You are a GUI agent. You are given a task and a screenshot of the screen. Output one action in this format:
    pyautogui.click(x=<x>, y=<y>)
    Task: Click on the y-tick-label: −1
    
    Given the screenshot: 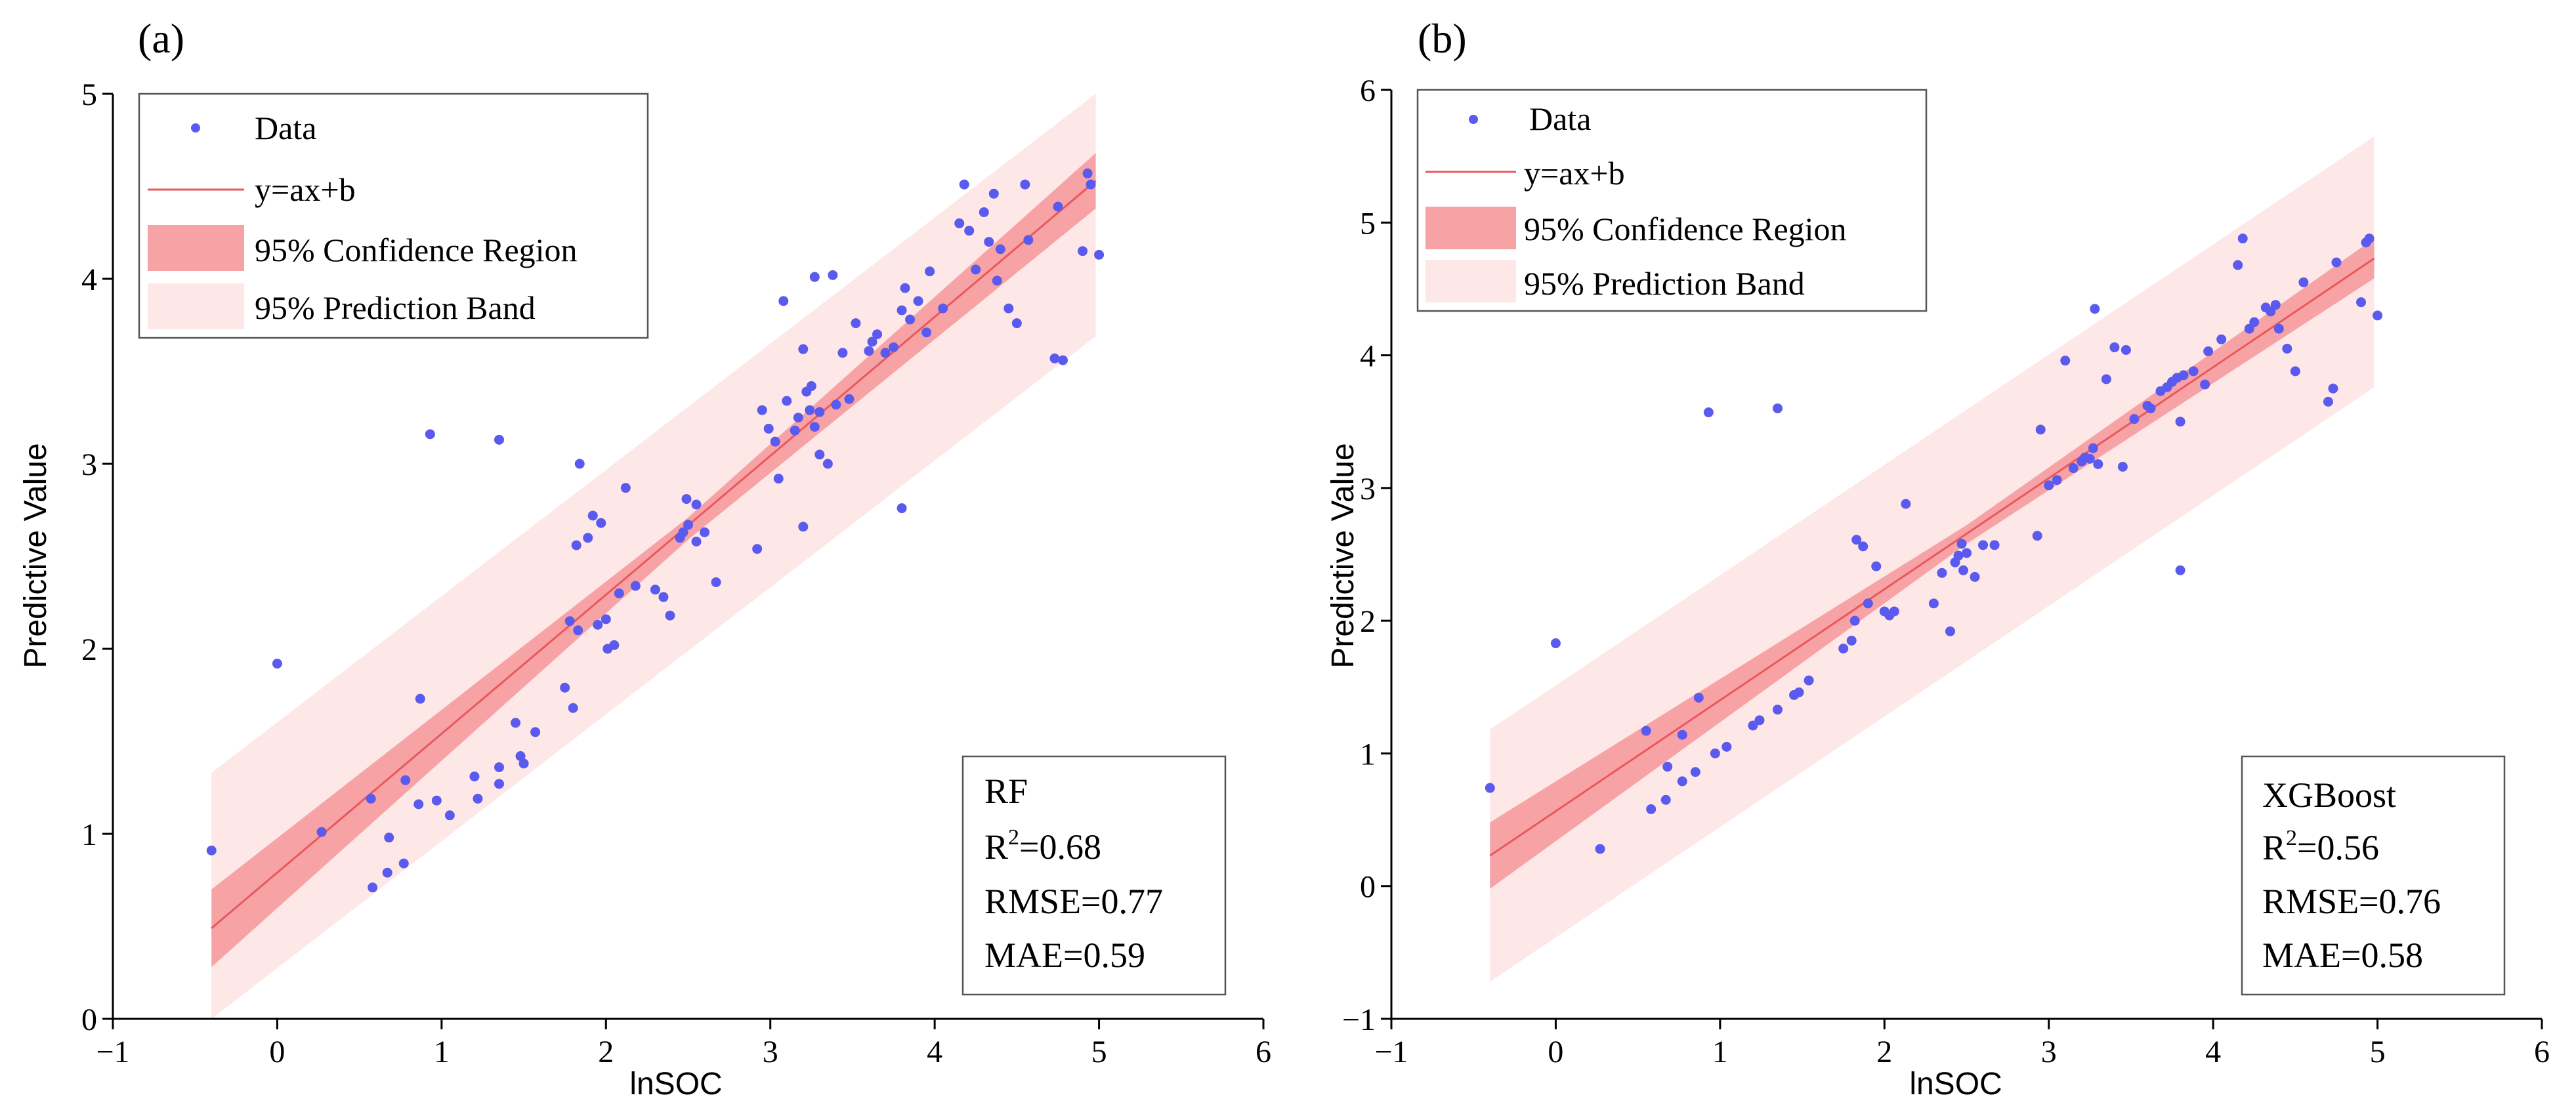 What is the action you would take?
    pyautogui.click(x=1359, y=1019)
    